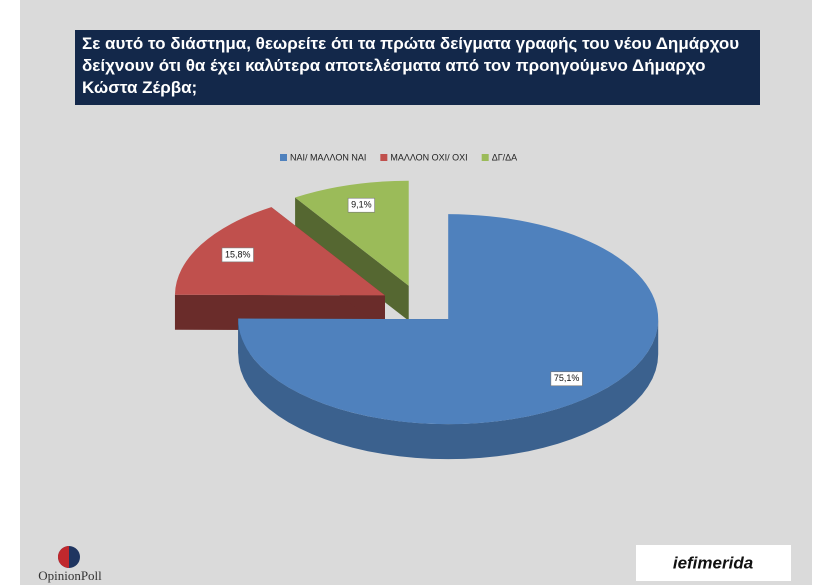  What do you see at coordinates (428, 157) in the screenshot?
I see `legend-label: ΜΑΛΛΟΝ ΟΧΙ/ ΟΧΙ` at bounding box center [428, 157].